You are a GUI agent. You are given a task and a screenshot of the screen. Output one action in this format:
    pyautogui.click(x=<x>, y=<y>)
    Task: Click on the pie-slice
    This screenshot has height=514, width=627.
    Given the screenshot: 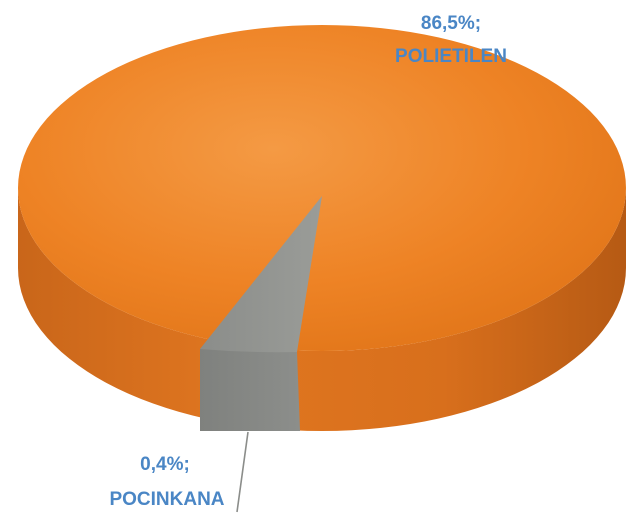 What is the action you would take?
    pyautogui.click(x=261, y=274)
    